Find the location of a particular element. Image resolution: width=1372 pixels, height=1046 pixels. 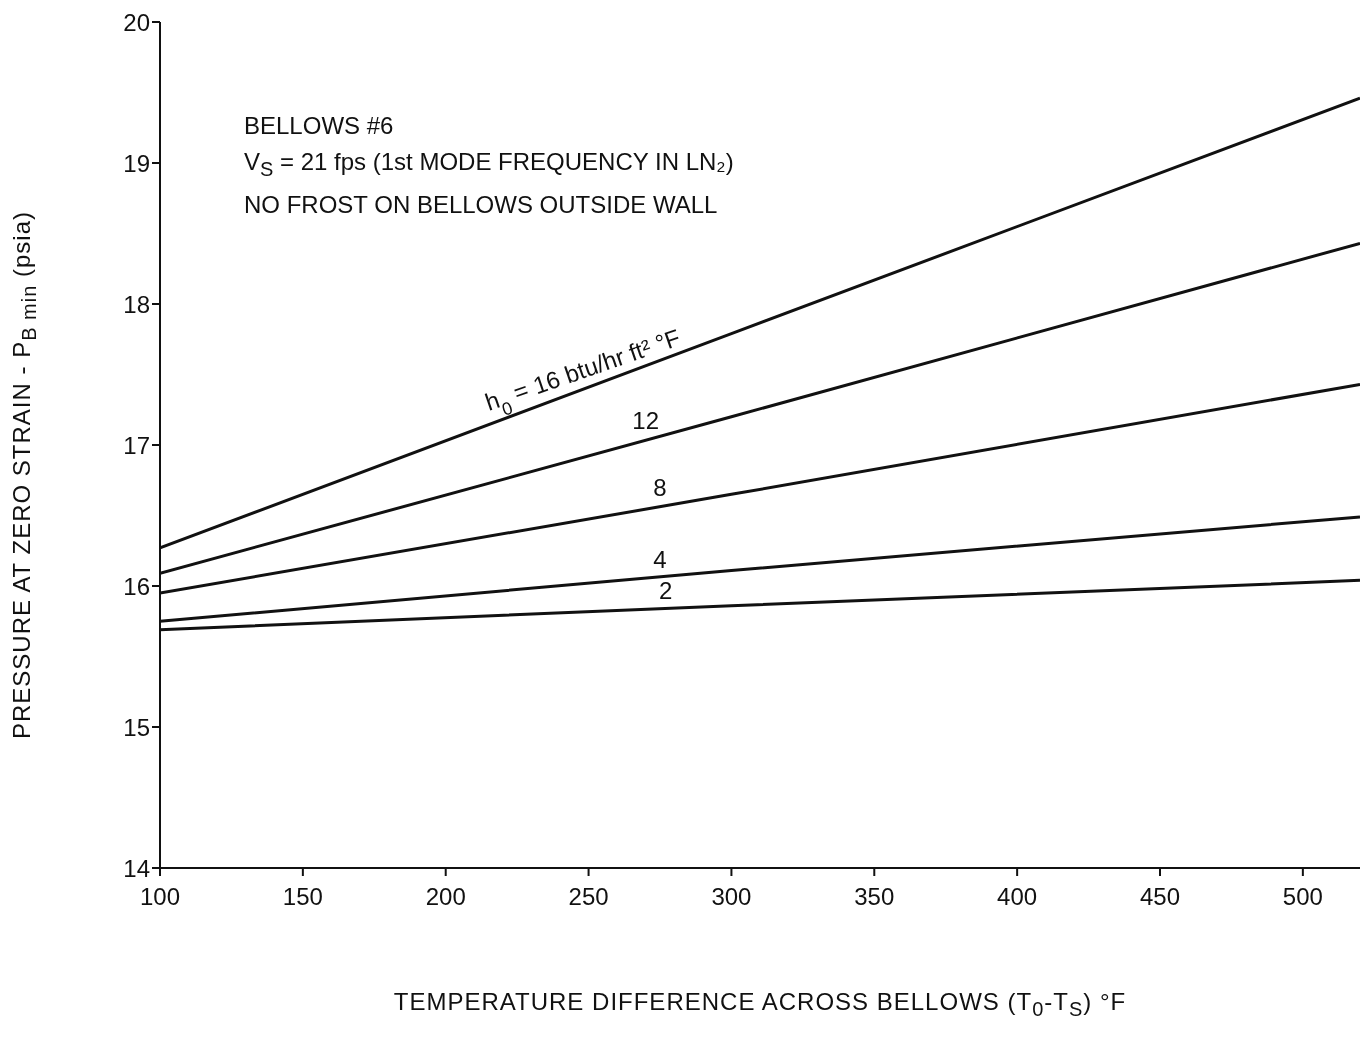

annotation: NO FROST ON BELLOWS OUTSIDE WALL is located at coordinates (481, 204).